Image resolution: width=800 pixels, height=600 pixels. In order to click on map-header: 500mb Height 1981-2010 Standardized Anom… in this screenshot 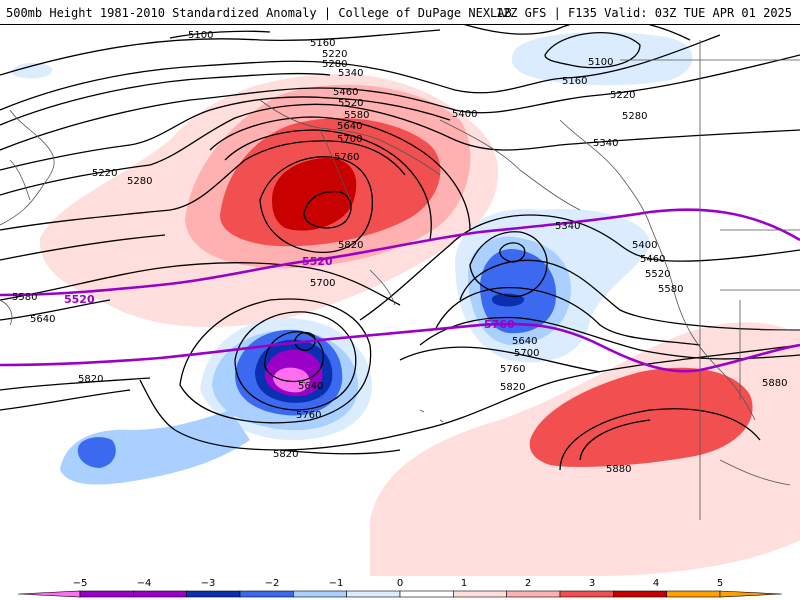, I will do `click(400, 12)`.